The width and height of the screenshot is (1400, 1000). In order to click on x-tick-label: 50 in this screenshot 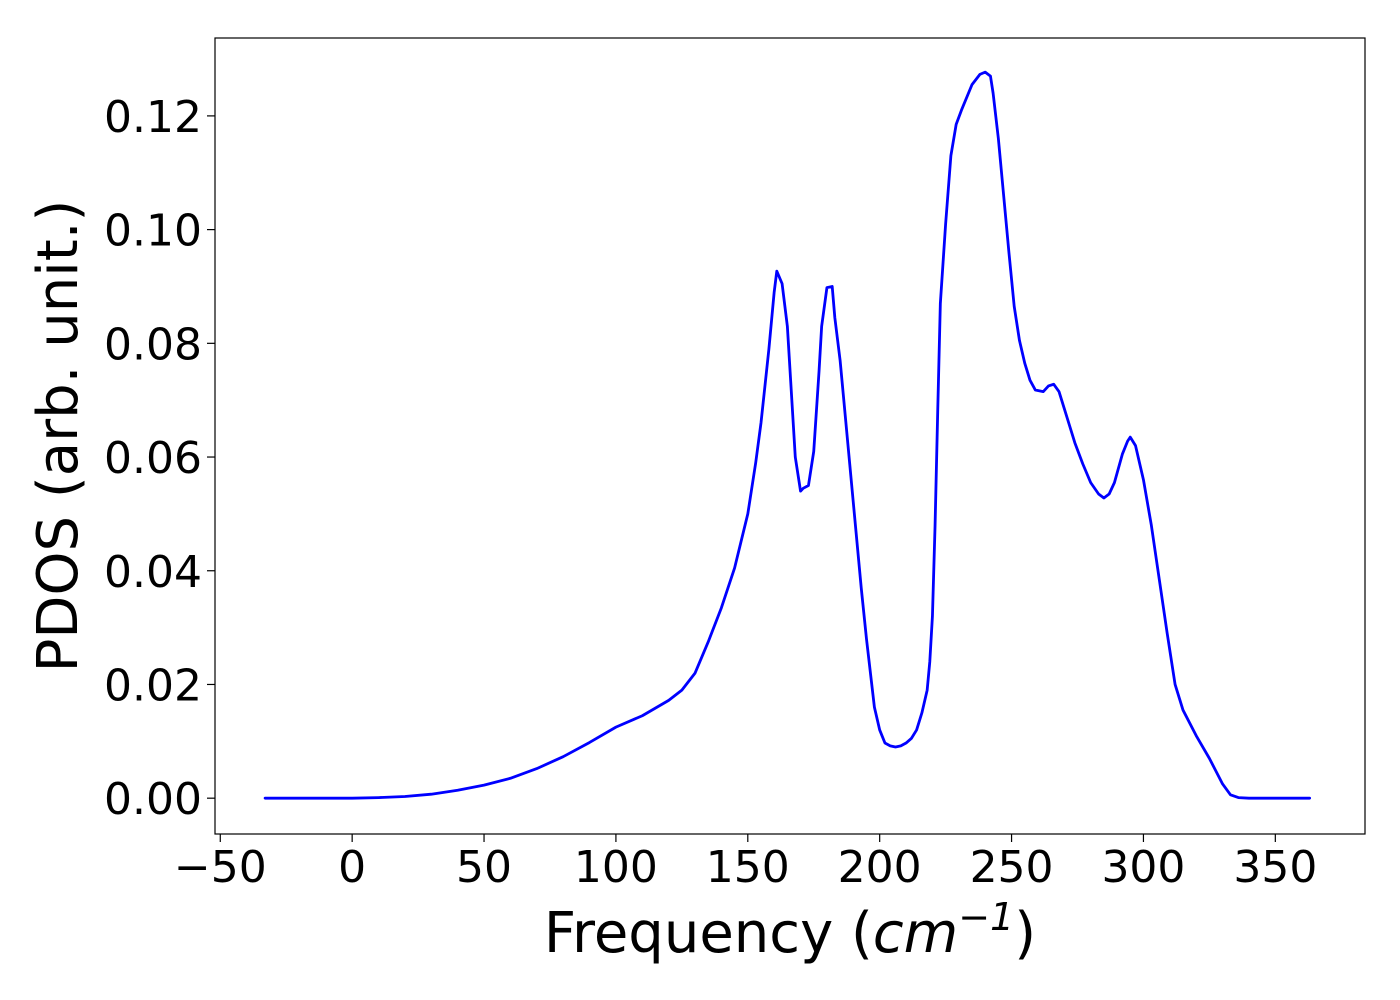, I will do `click(484, 867)`.